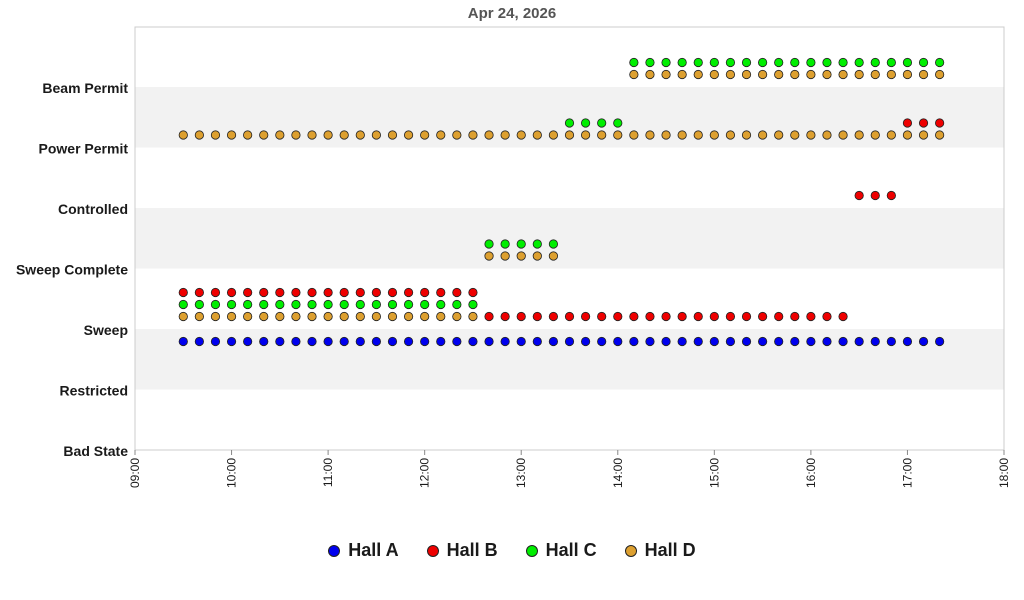 The image size is (1024, 600). I want to click on x-tick-label: 10:00, so click(232, 473).